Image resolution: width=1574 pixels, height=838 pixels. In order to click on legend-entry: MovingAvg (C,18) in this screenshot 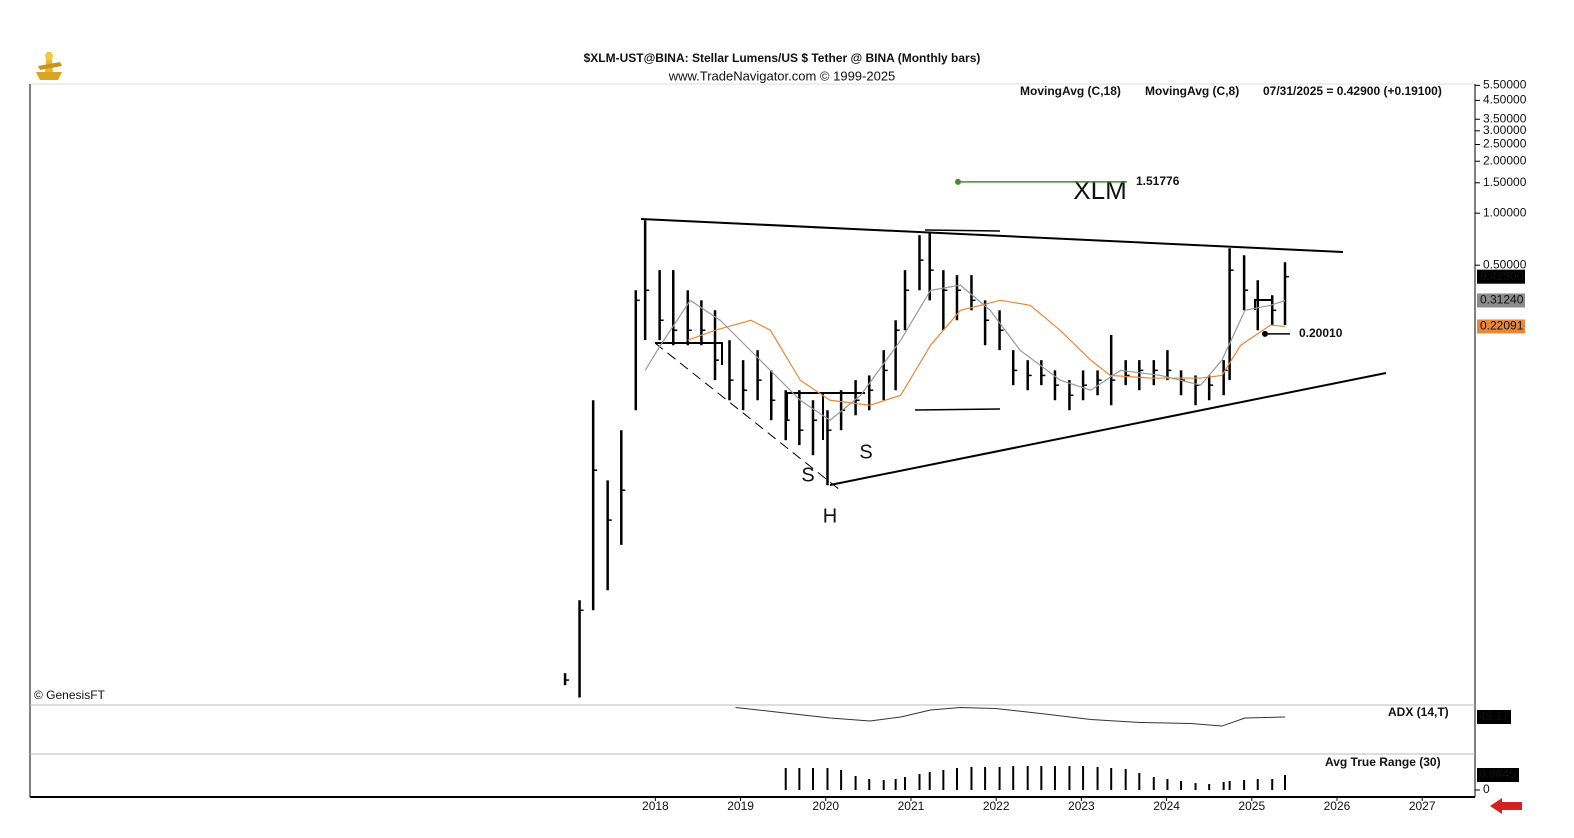, I will do `click(1070, 91)`.